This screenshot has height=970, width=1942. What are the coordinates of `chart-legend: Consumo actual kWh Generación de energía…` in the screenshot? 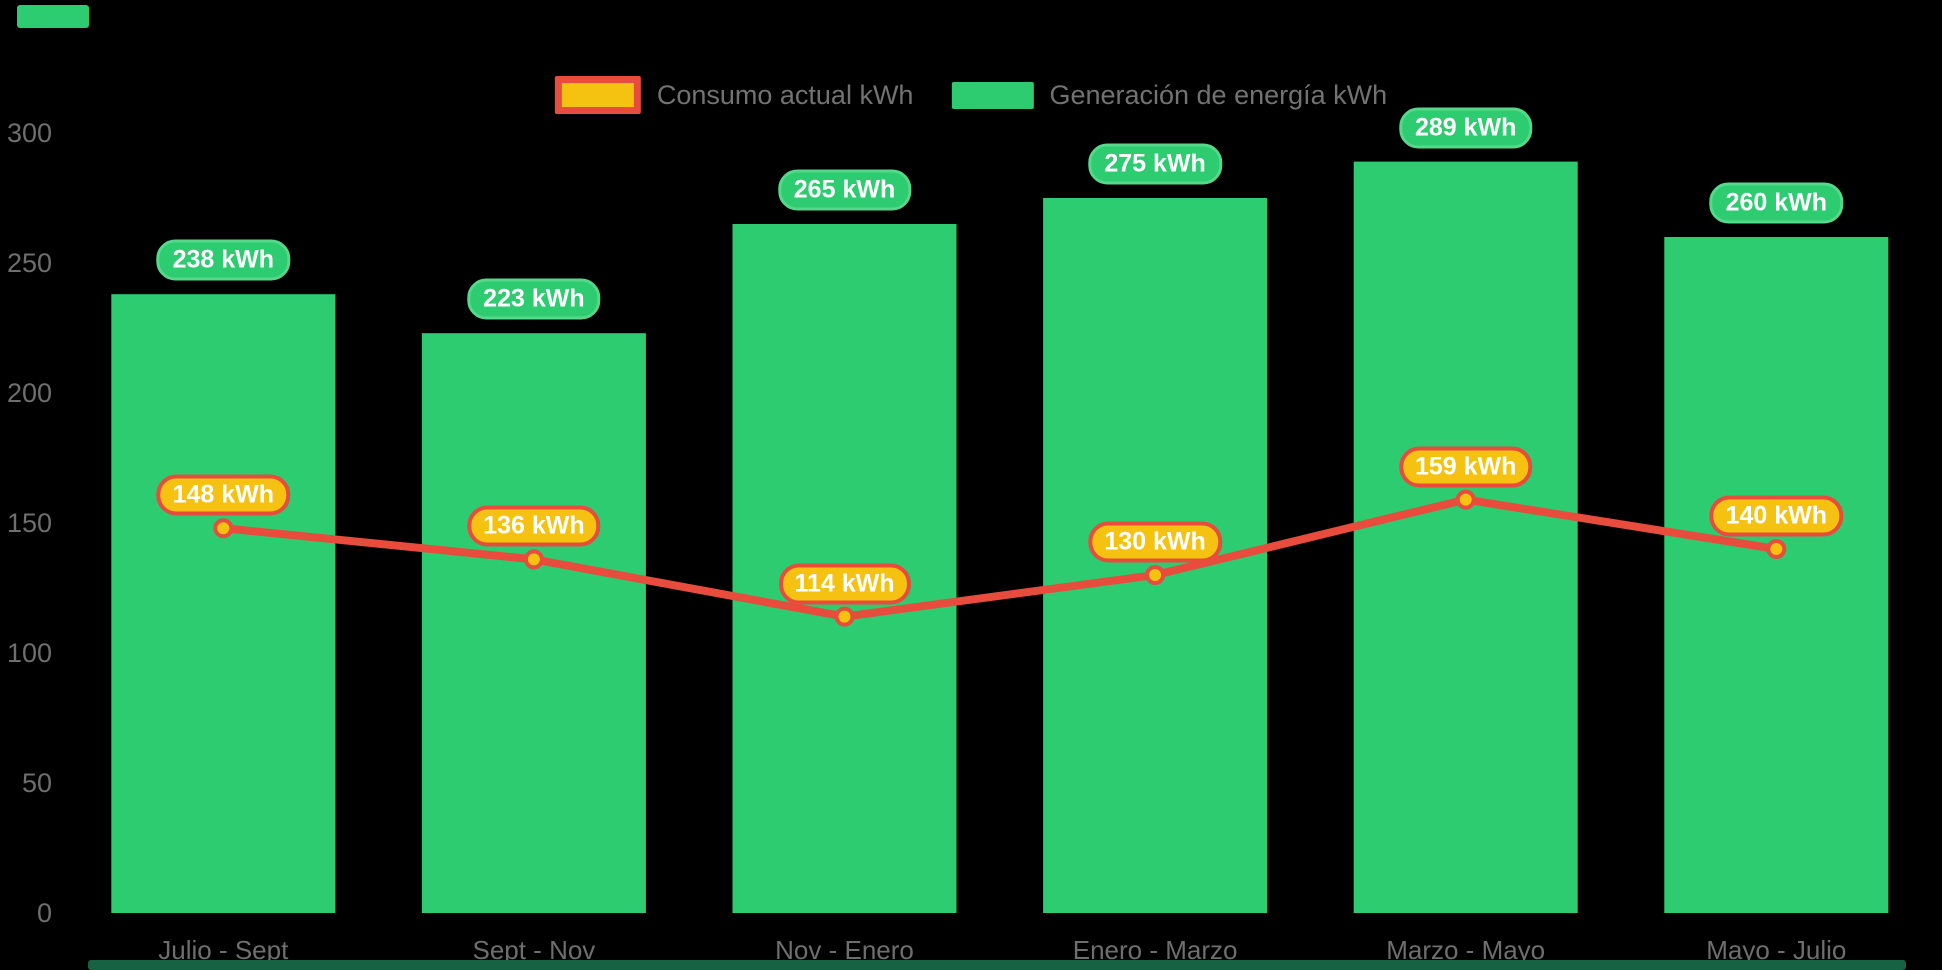 It's located at (970, 95).